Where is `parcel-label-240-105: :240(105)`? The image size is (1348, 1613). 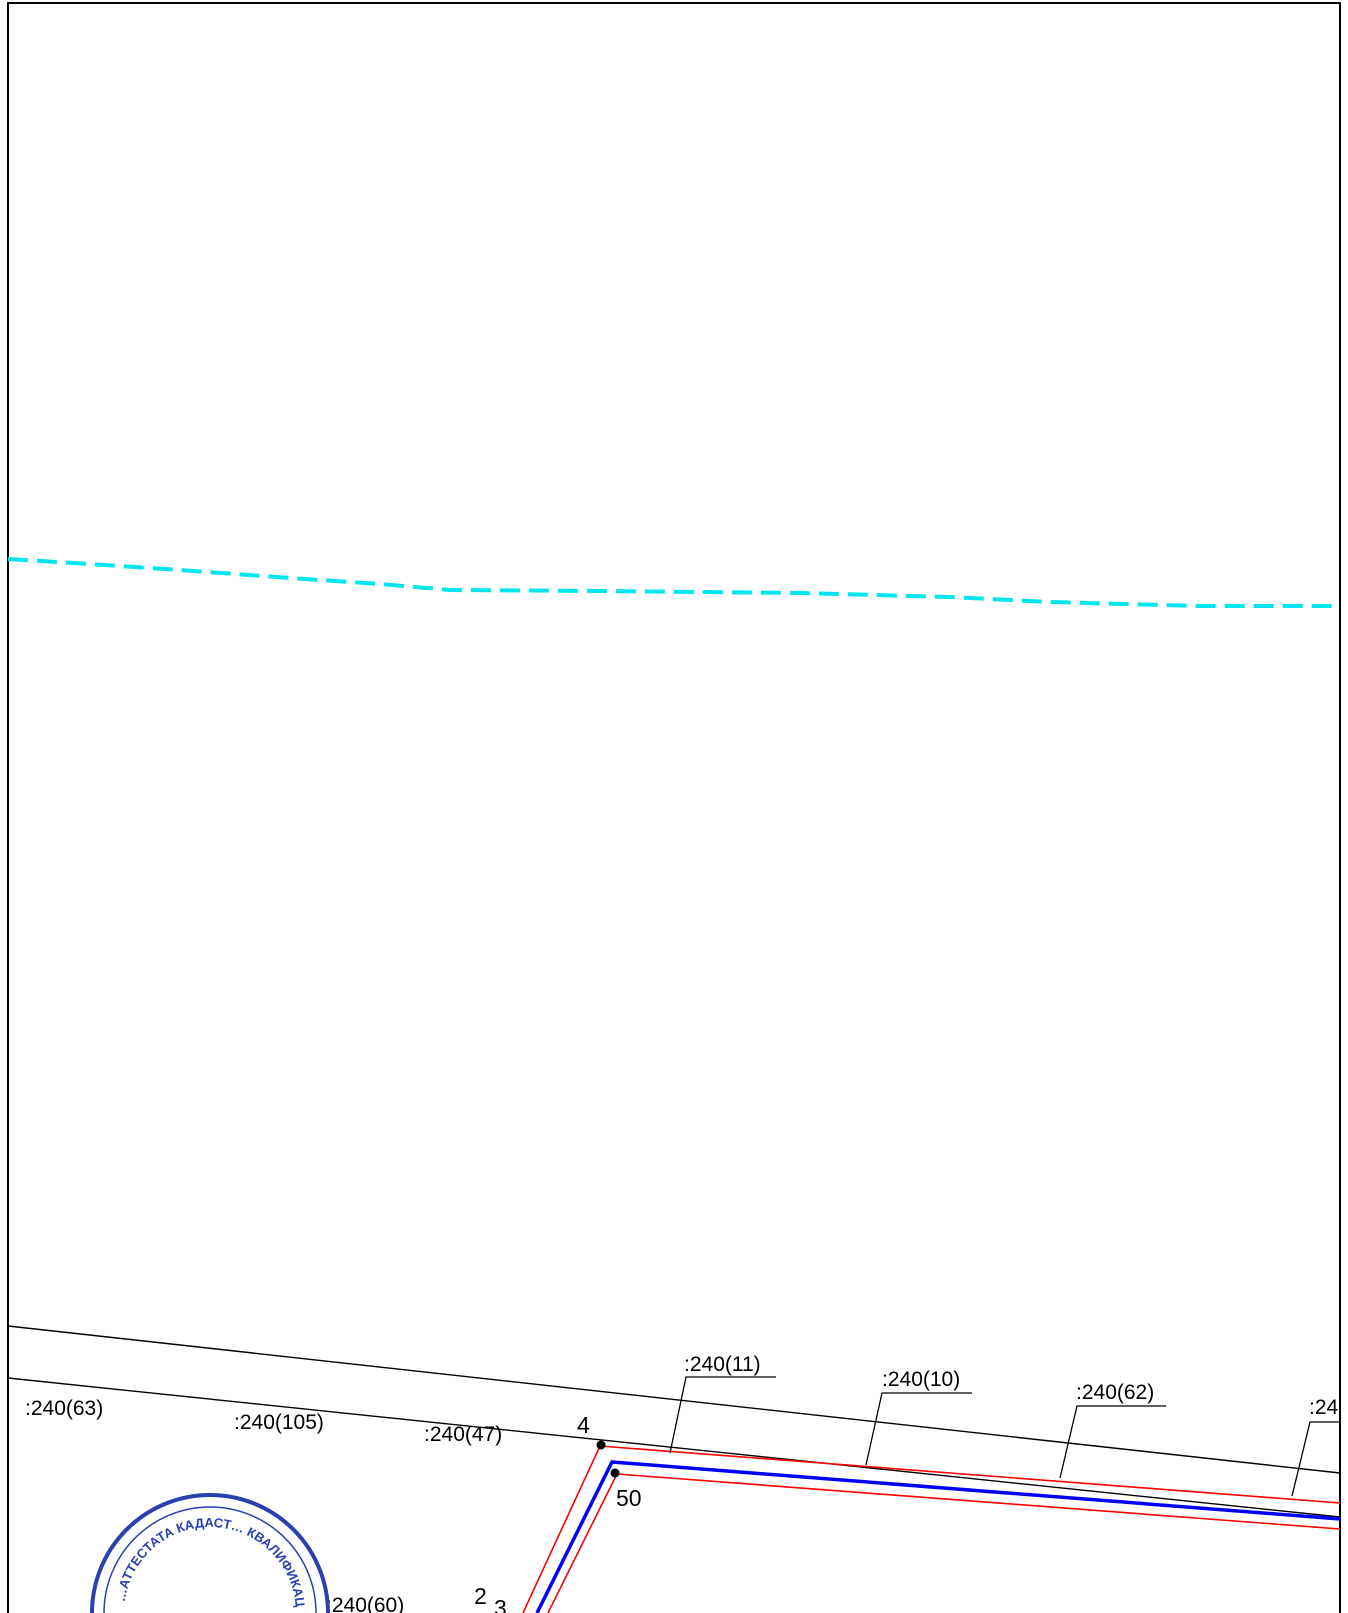
parcel-label-240-105: :240(105) is located at coordinates (279, 1422).